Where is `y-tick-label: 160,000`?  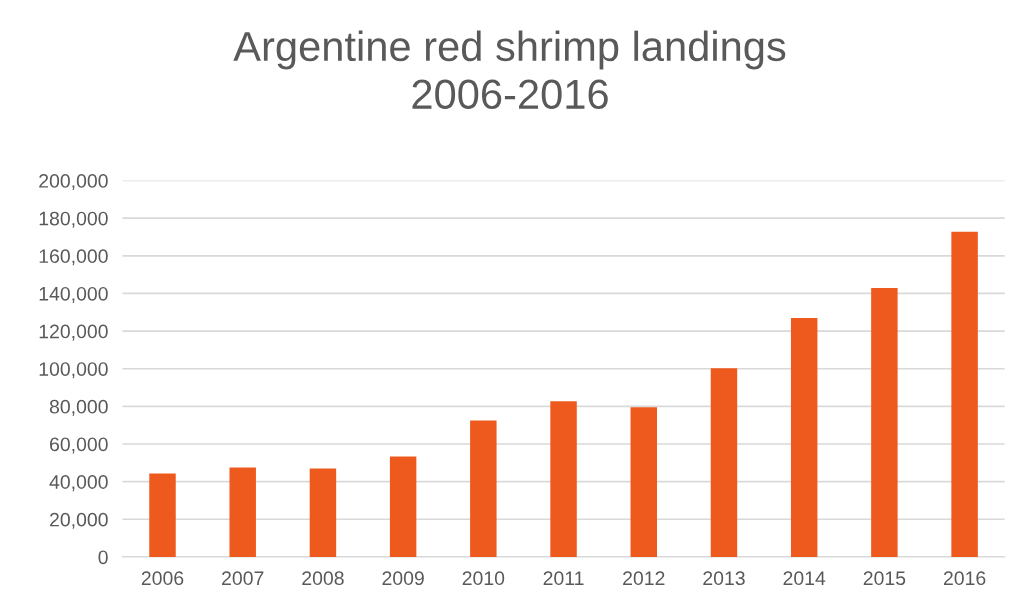 y-tick-label: 160,000 is located at coordinates (73, 257).